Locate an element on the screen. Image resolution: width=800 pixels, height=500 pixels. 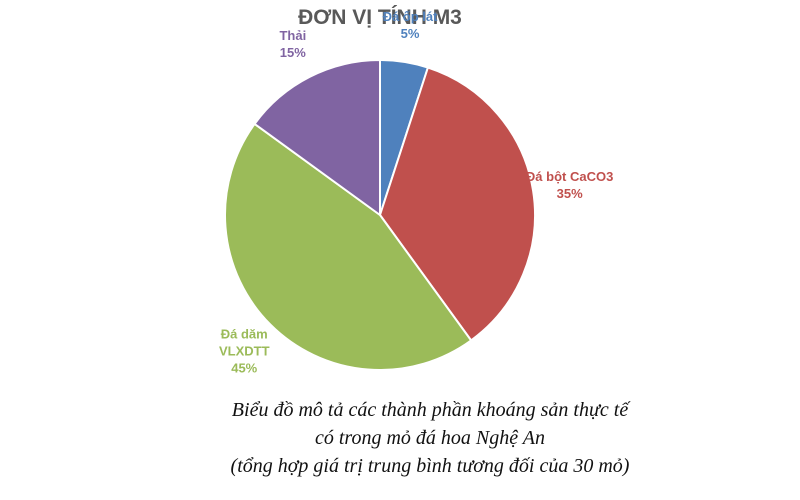
slice-value-label: 15% is located at coordinates (292, 52).